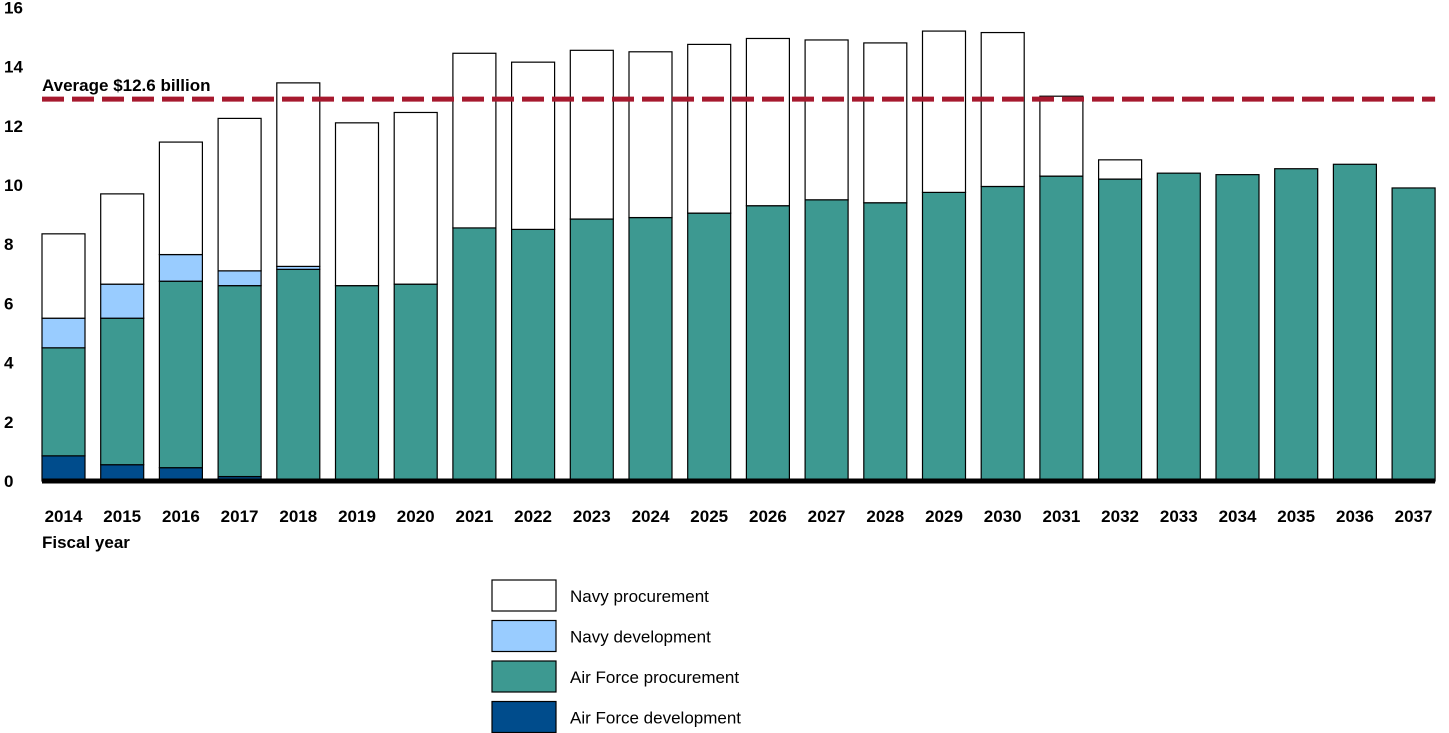 Image resolution: width=1449 pixels, height=733 pixels. I want to click on x-tick-label: 2023, so click(592, 516).